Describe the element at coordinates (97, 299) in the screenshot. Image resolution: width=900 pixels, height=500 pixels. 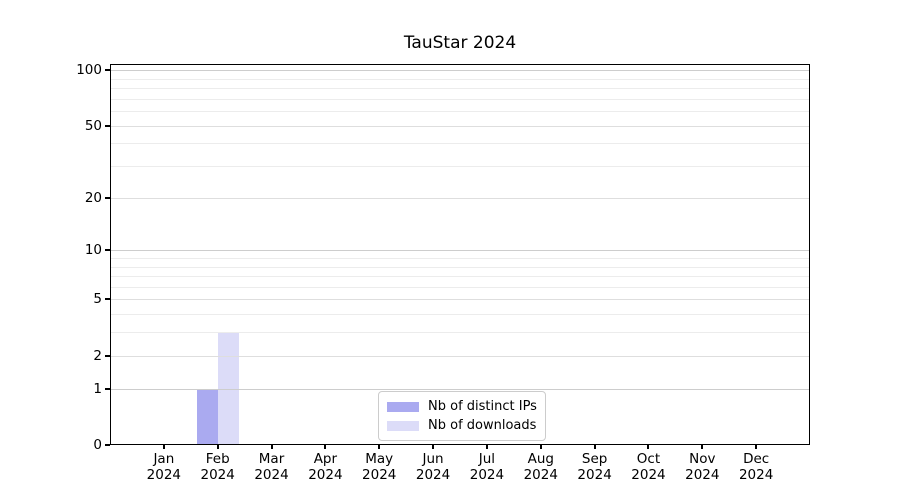
I see `y-axis-tick-label: 5` at that location.